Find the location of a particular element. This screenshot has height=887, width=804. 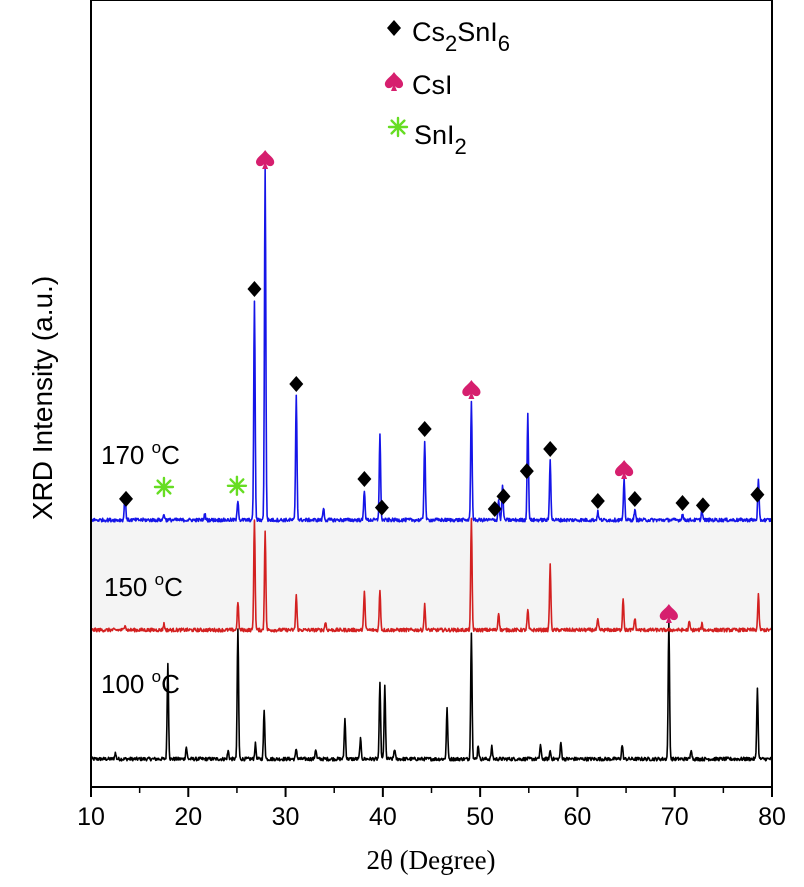

x-tick-label: 80 is located at coordinates (772, 817).